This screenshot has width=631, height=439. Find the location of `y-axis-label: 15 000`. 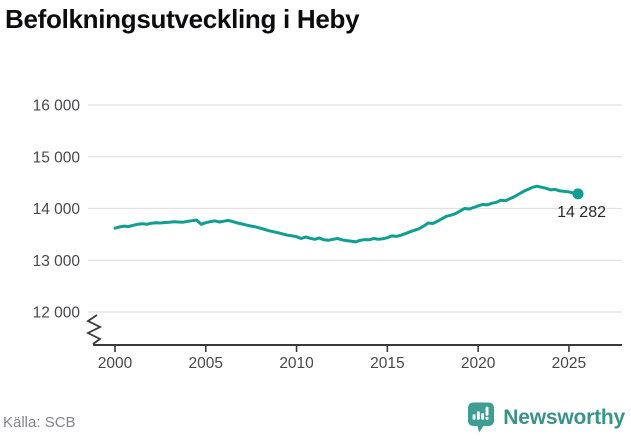

y-axis-label: 15 000 is located at coordinates (57, 157).